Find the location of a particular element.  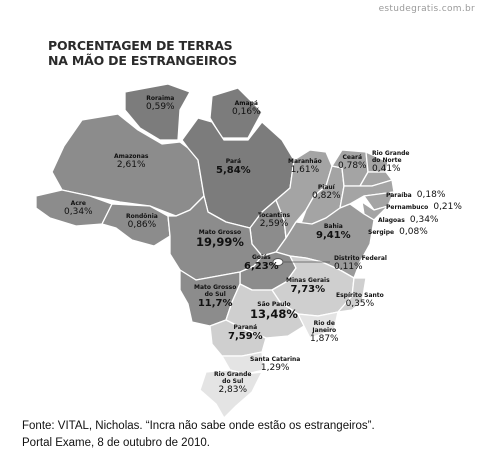

title-line-2: NA MÃO DE ESTRANGEIROS is located at coordinates (142, 60).